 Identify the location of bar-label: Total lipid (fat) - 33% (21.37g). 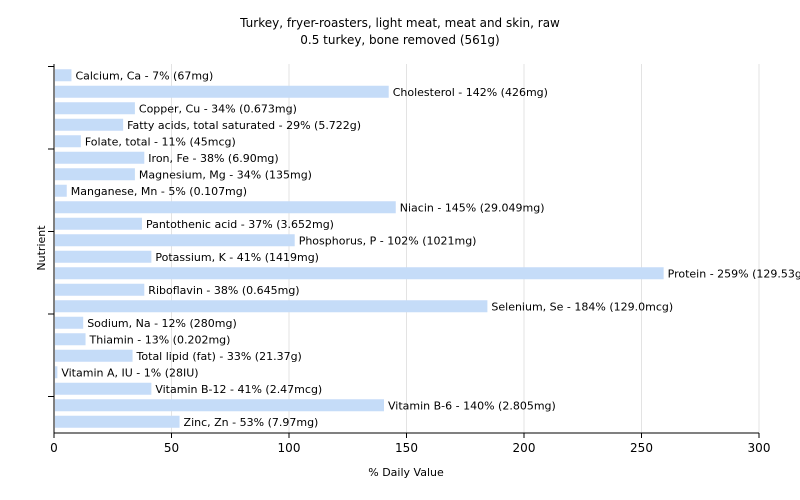
(219, 356).